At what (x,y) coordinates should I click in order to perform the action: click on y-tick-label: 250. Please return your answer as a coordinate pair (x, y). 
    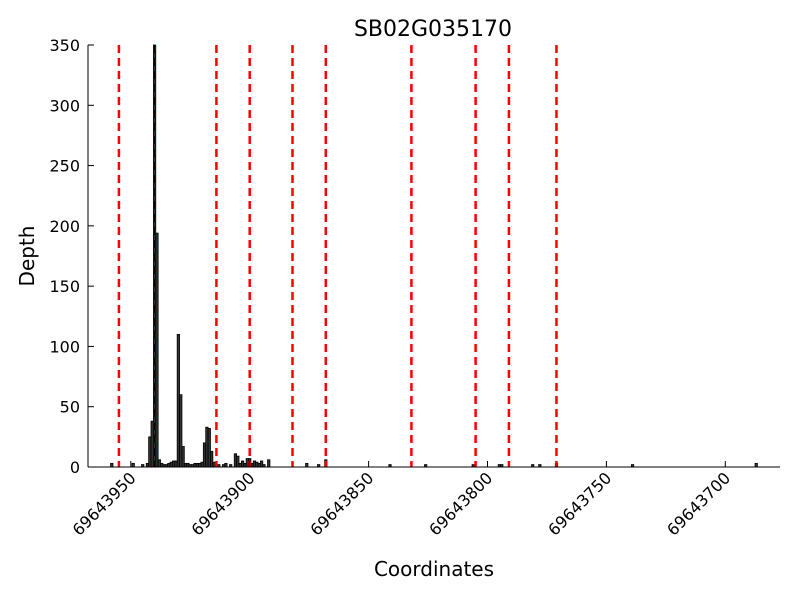
    Looking at the image, I should click on (64, 166).